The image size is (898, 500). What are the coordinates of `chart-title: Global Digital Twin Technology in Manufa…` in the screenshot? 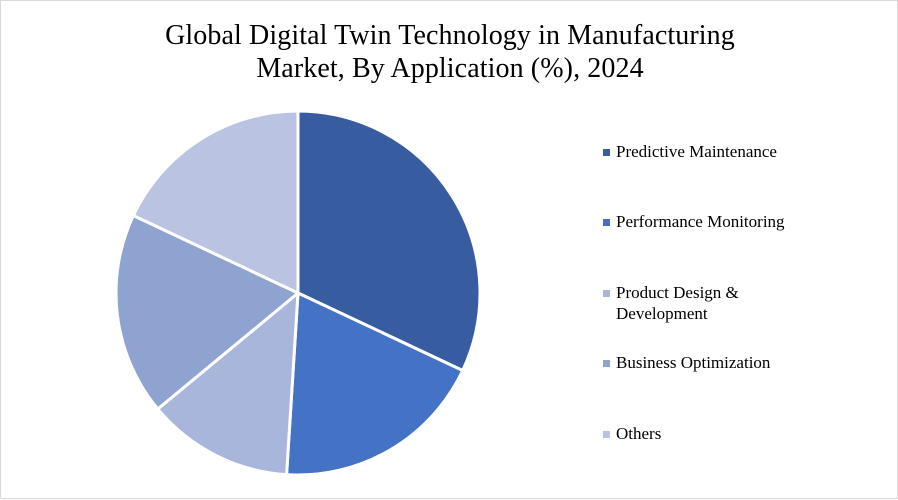 It's located at (449, 52).